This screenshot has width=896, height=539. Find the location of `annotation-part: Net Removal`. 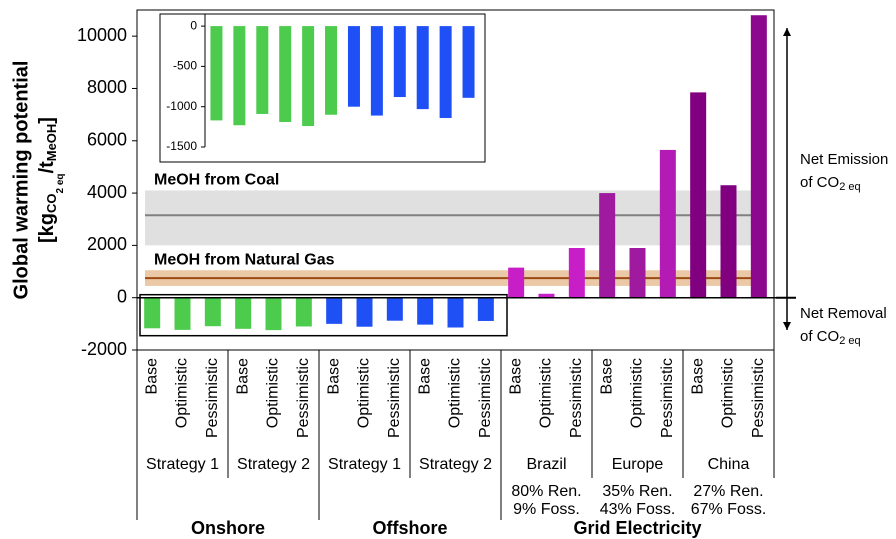

annotation-part: Net Removal is located at coordinates (843, 313).